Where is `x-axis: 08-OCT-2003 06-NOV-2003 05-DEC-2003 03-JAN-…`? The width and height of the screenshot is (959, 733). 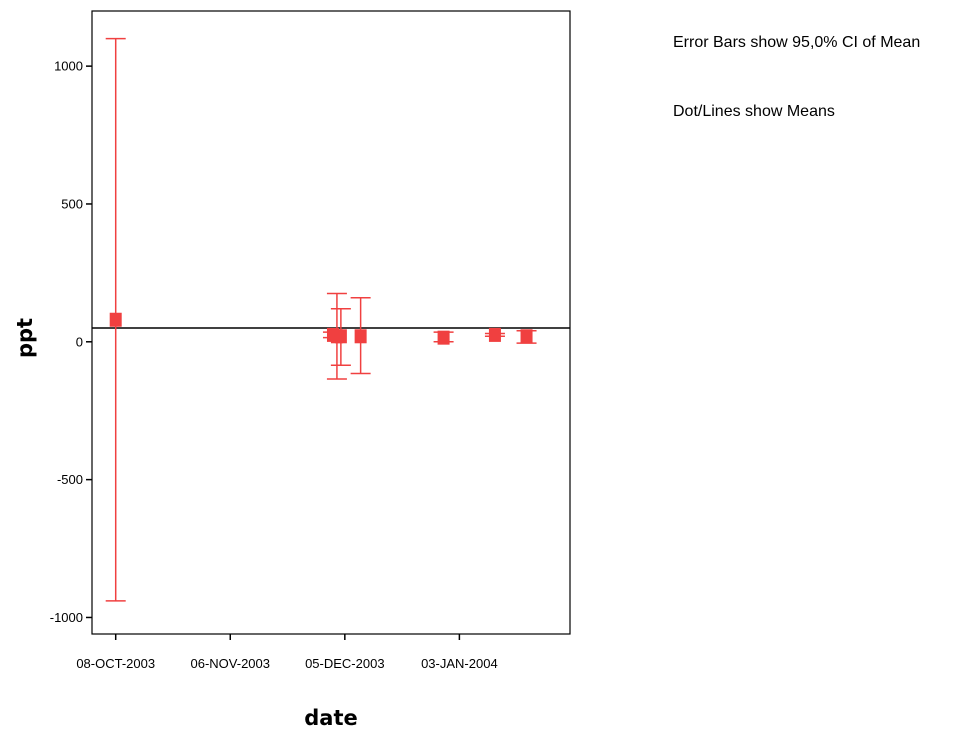
x-axis: 08-OCT-2003 06-NOV-2003 05-DEC-2003 03-JAN-… is located at coordinates (287, 652).